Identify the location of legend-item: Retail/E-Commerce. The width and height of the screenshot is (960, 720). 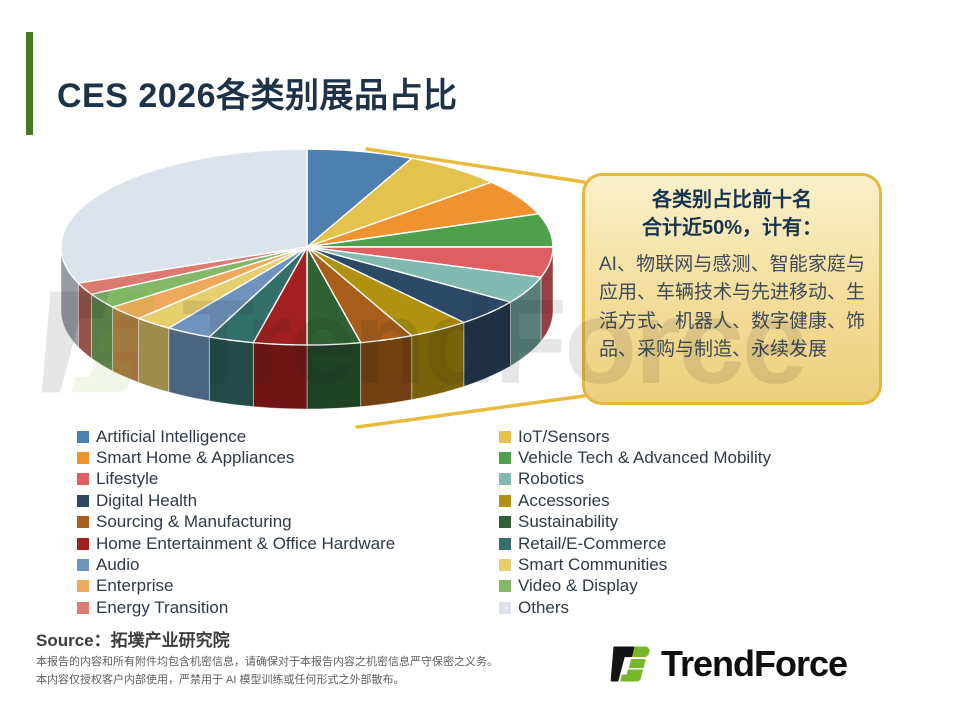
(635, 543).